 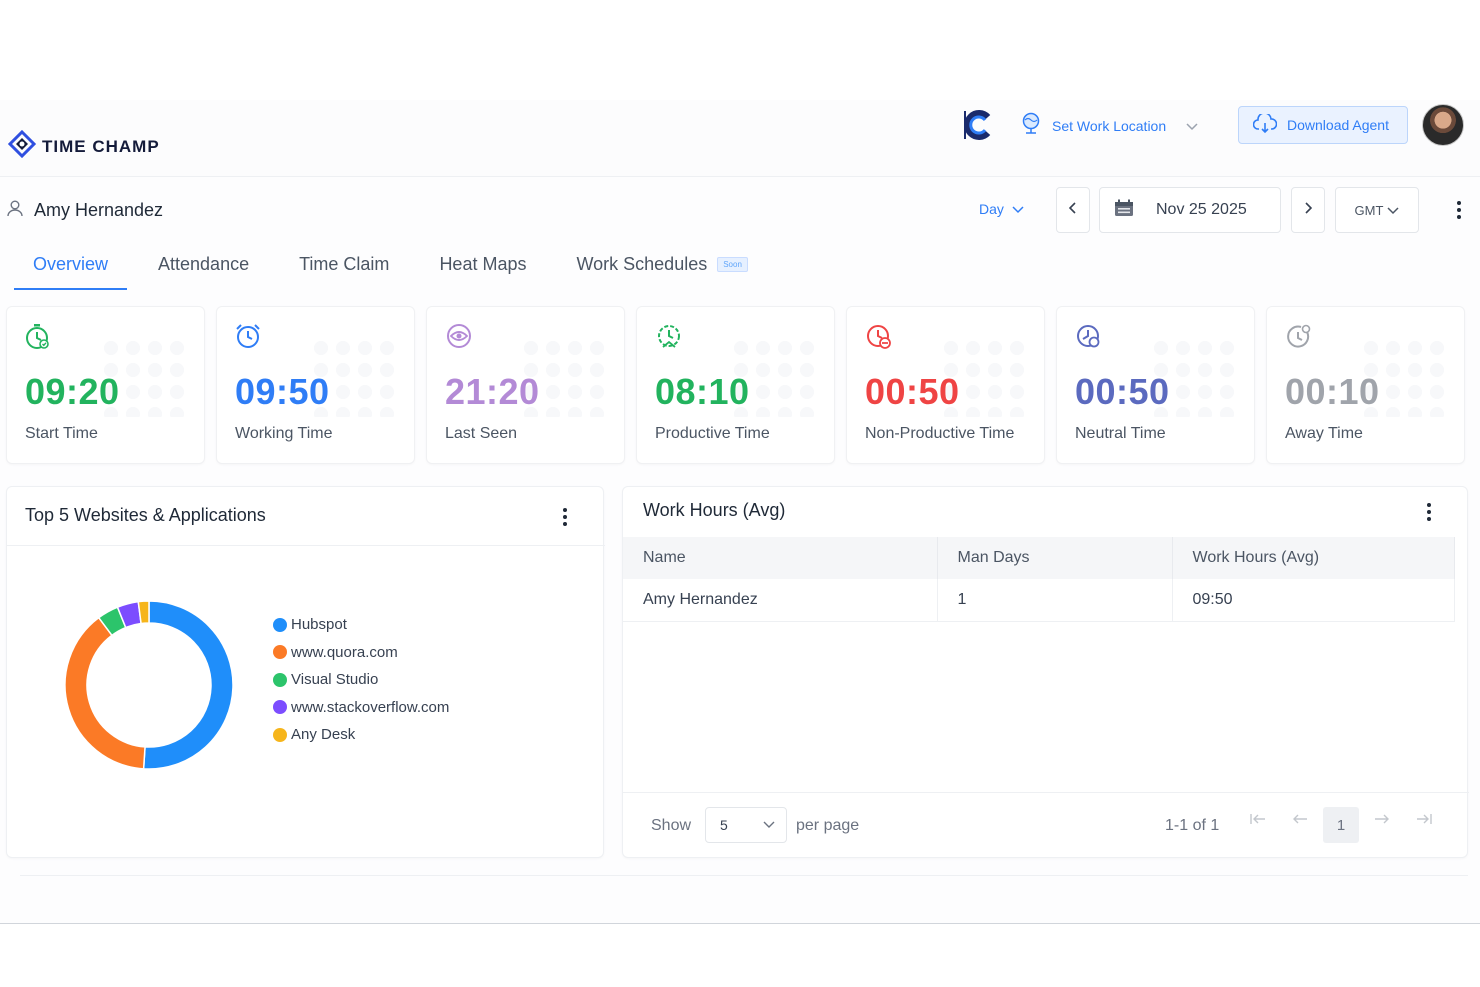 I want to click on tab-overview-label: Overview, so click(x=71, y=263).